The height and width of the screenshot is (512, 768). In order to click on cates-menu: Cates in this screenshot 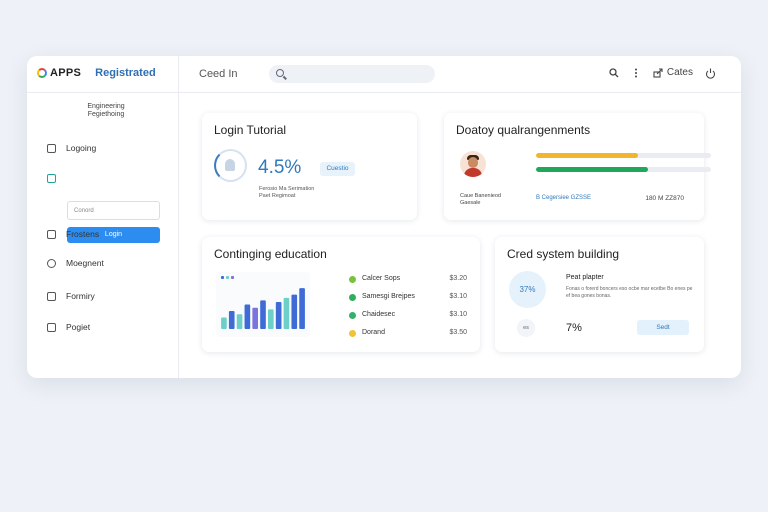, I will do `click(673, 72)`.